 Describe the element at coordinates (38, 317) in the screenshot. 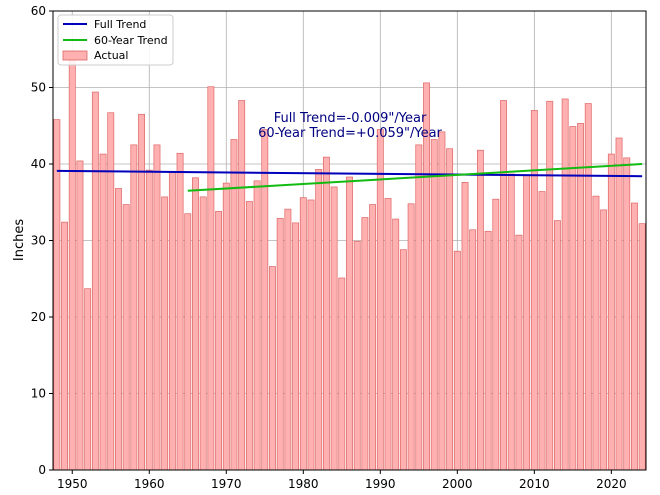

I see `y-tick-label: 20` at that location.